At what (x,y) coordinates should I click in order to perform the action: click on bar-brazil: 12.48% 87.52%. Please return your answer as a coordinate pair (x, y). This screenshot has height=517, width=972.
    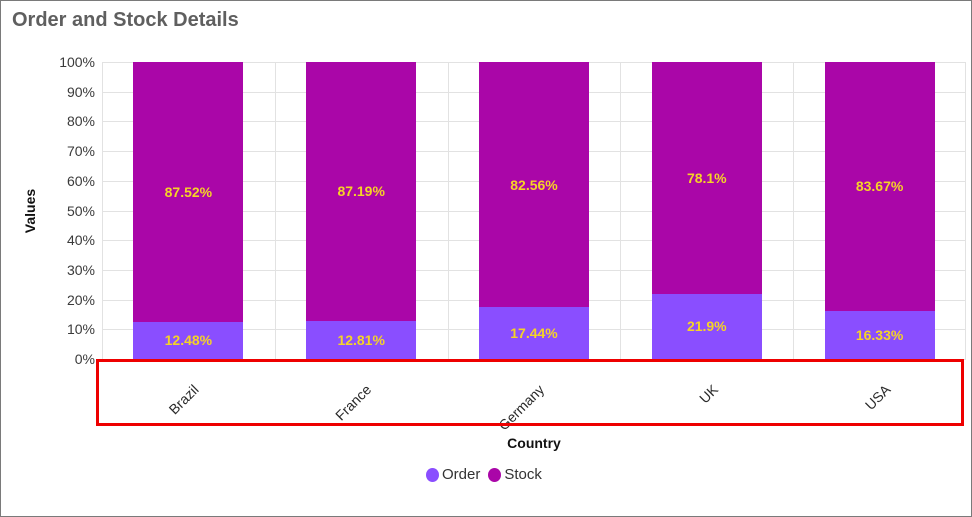
    Looking at the image, I should click on (188, 210).